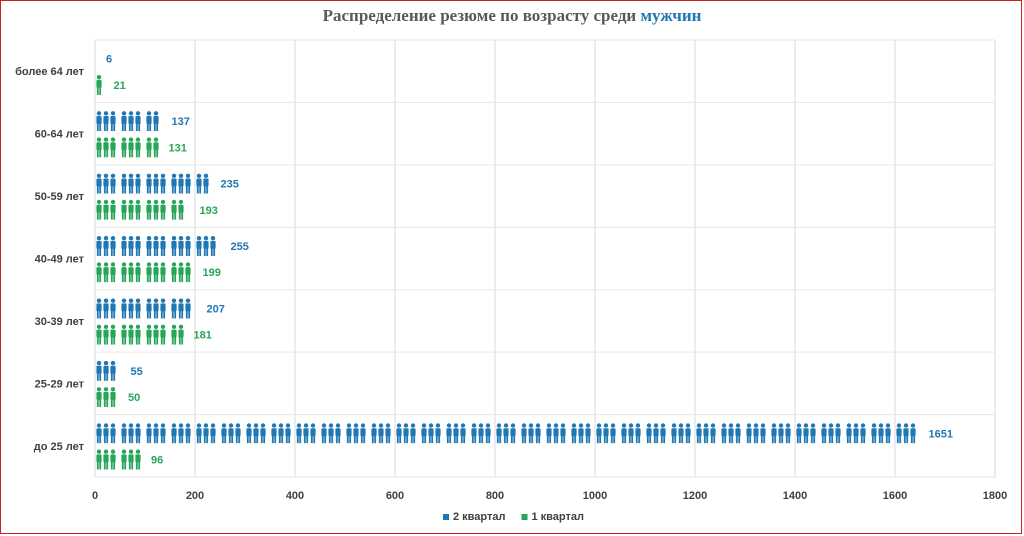 This screenshot has height=536, width=1024. Describe the element at coordinates (60, 322) in the screenshot. I see `category-label: 30-39 лет` at that location.